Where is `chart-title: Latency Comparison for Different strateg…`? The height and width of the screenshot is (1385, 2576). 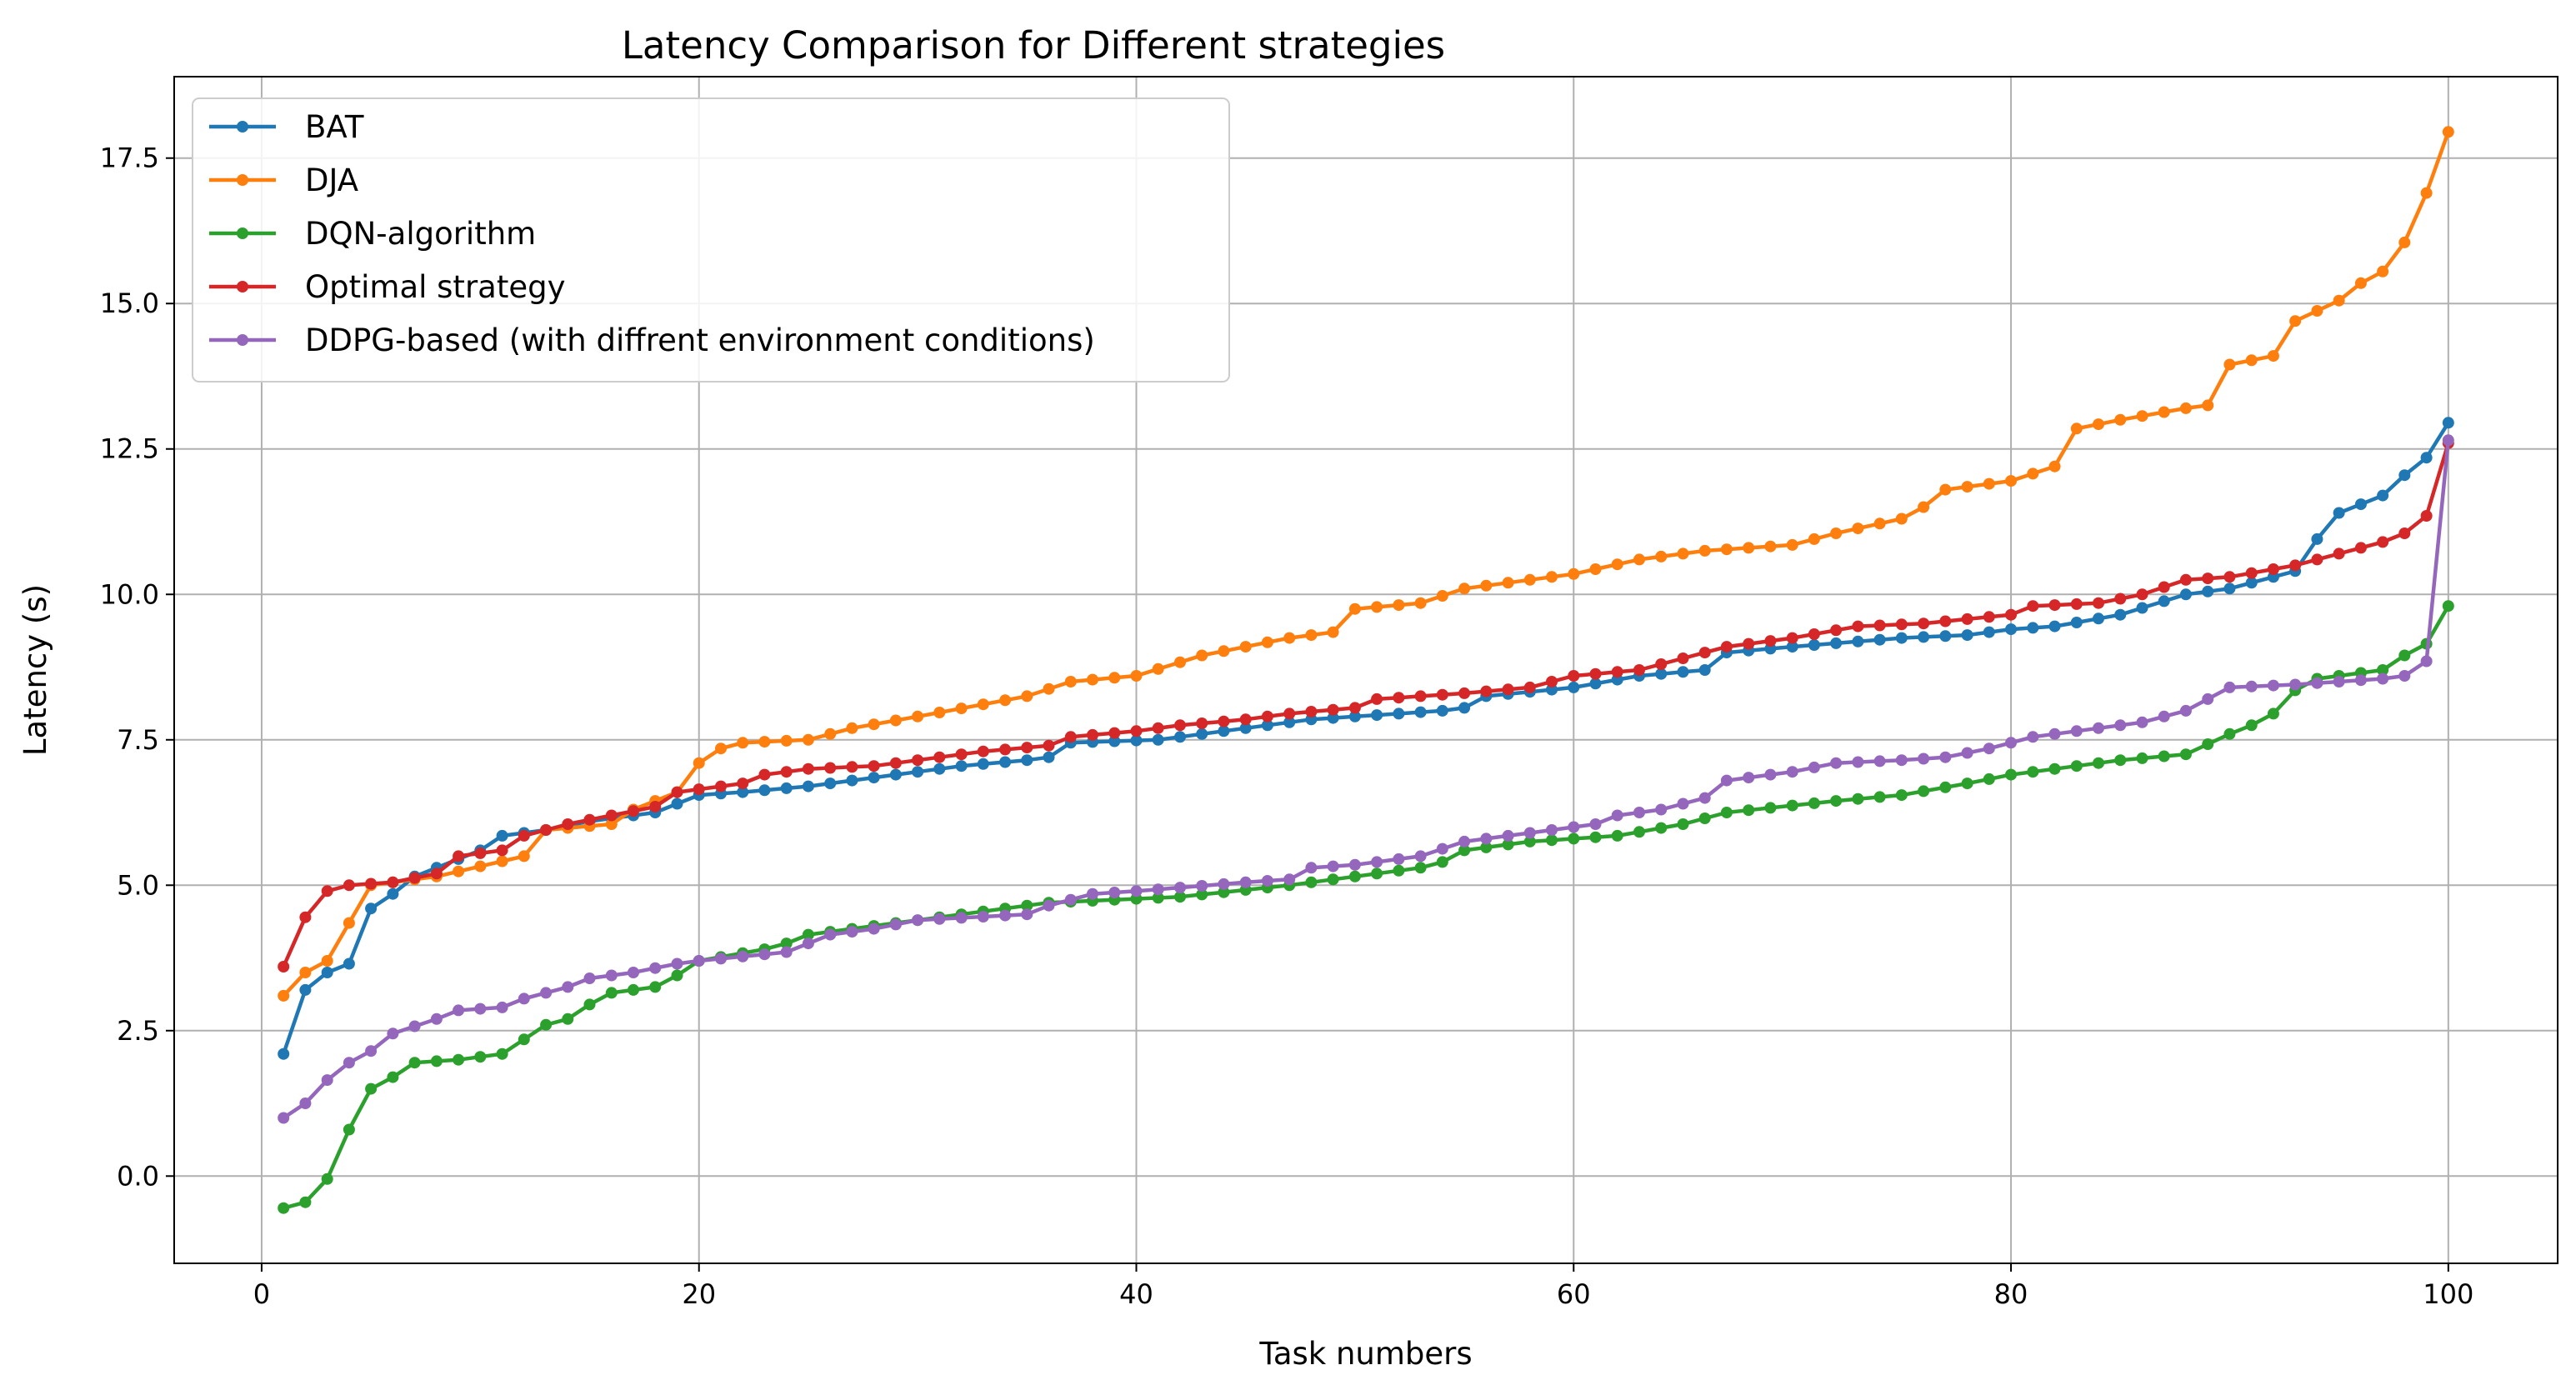
chart-title: Latency Comparison for Different strateg… is located at coordinates (1033, 45).